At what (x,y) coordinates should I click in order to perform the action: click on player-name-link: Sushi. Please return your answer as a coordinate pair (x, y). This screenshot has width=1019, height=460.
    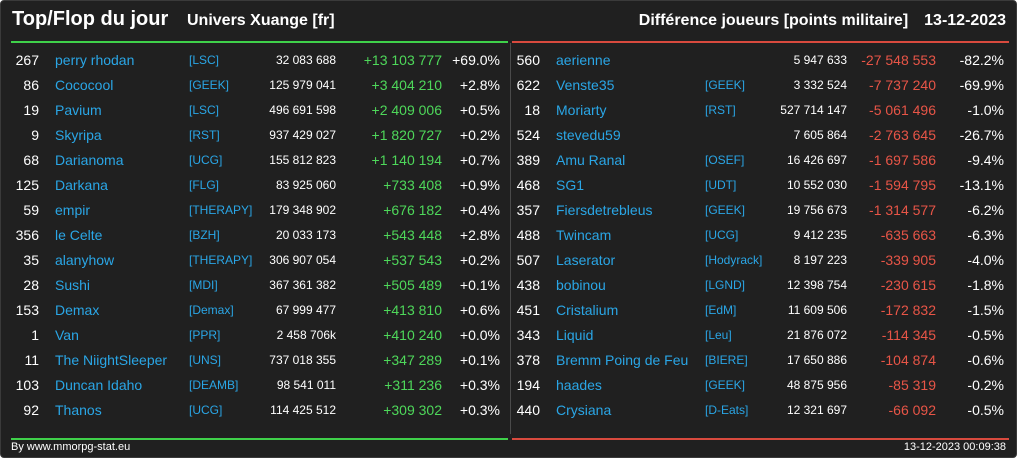
    Looking at the image, I should click on (73, 285).